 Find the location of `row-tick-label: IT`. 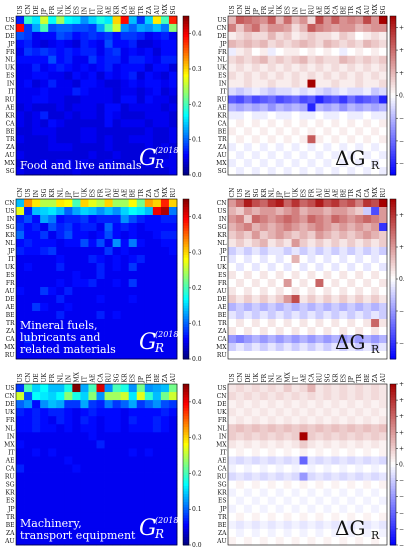

row-tick-label: IT is located at coordinates (223, 452).